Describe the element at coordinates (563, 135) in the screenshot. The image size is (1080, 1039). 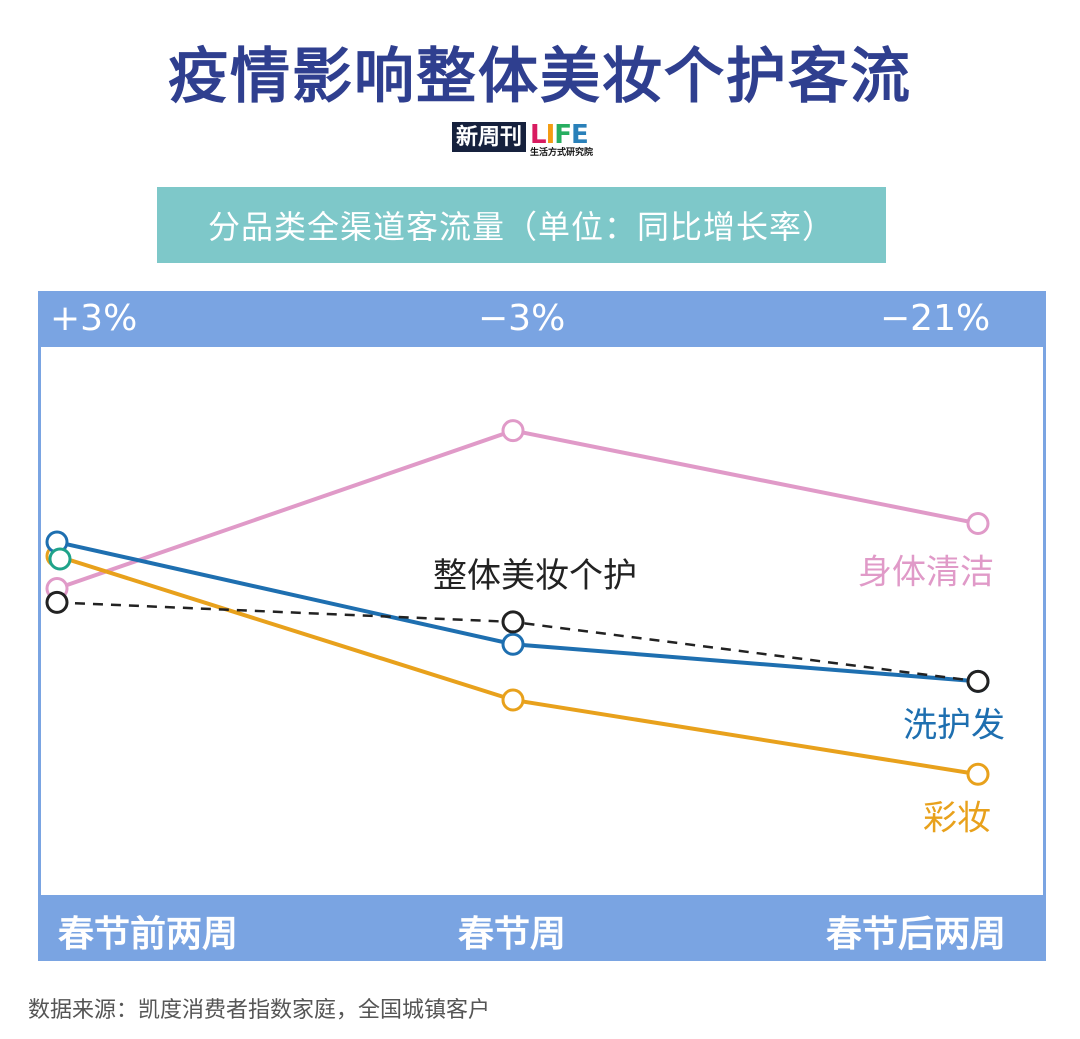
I see `logo-letter: F` at that location.